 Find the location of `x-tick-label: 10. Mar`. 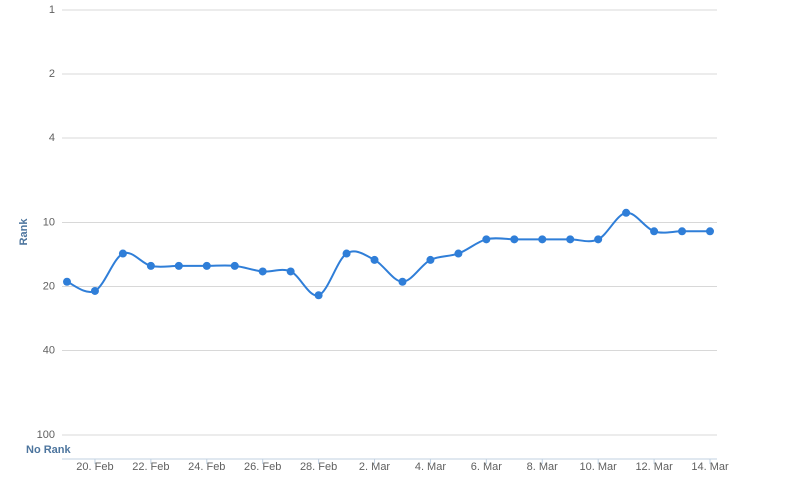

x-tick-label: 10. Mar is located at coordinates (599, 467).